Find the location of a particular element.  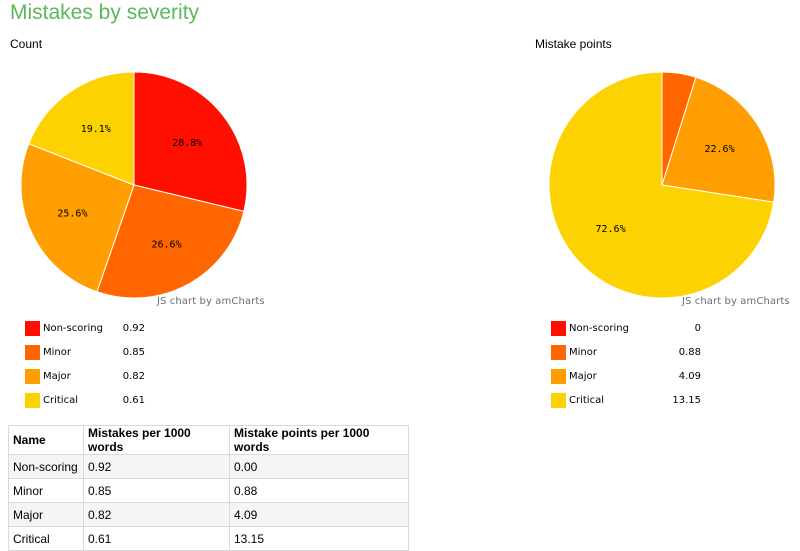

table-cell: 0.92 is located at coordinates (156, 466).